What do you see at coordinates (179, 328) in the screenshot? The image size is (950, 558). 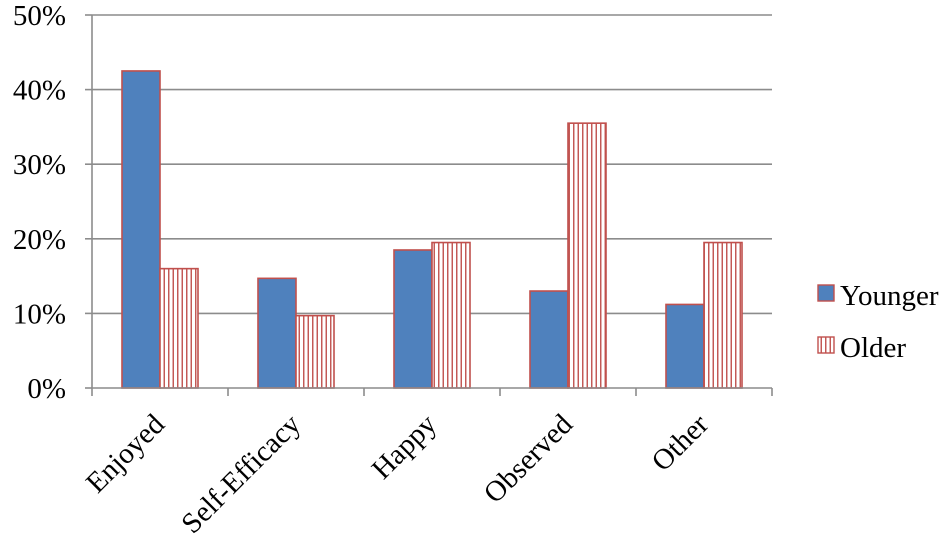 I see `bar-older-enjoyed` at bounding box center [179, 328].